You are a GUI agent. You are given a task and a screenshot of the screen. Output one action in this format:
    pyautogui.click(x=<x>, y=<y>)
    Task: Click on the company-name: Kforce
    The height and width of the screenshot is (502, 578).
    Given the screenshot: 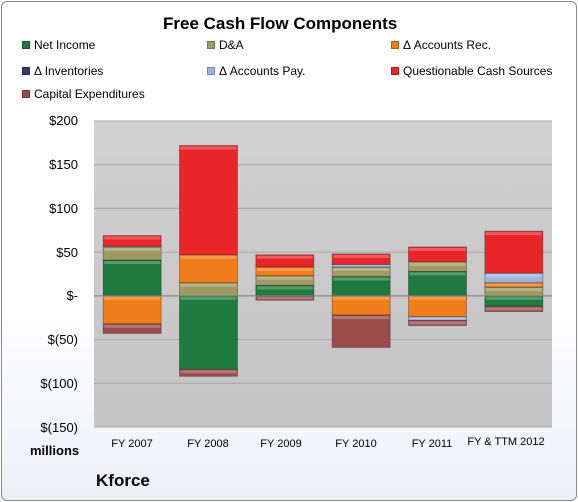 What is the action you would take?
    pyautogui.click(x=123, y=480)
    